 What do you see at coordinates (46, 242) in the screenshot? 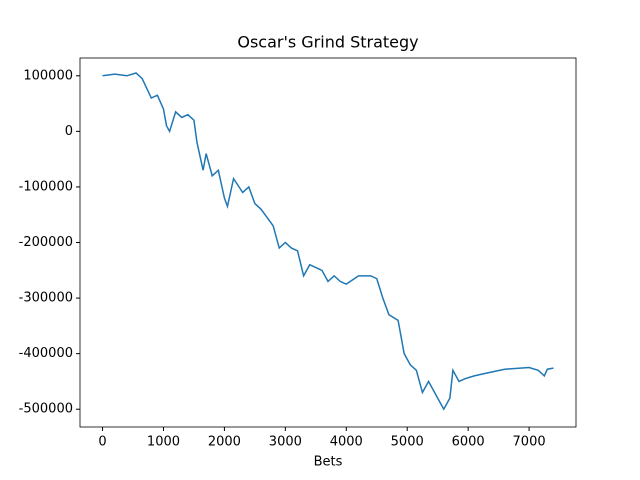
I see `y-tick-label: -200000` at bounding box center [46, 242].